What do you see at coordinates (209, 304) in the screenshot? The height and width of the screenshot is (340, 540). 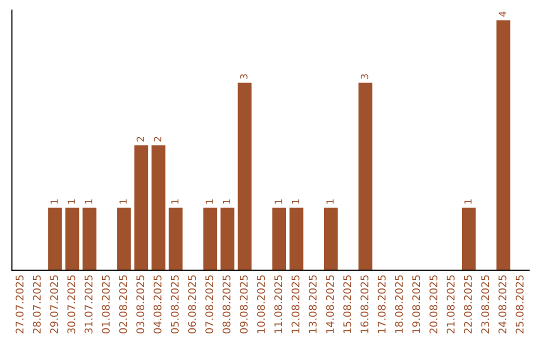 I see `x-tick-label: 07.08.2025` at bounding box center [209, 304].